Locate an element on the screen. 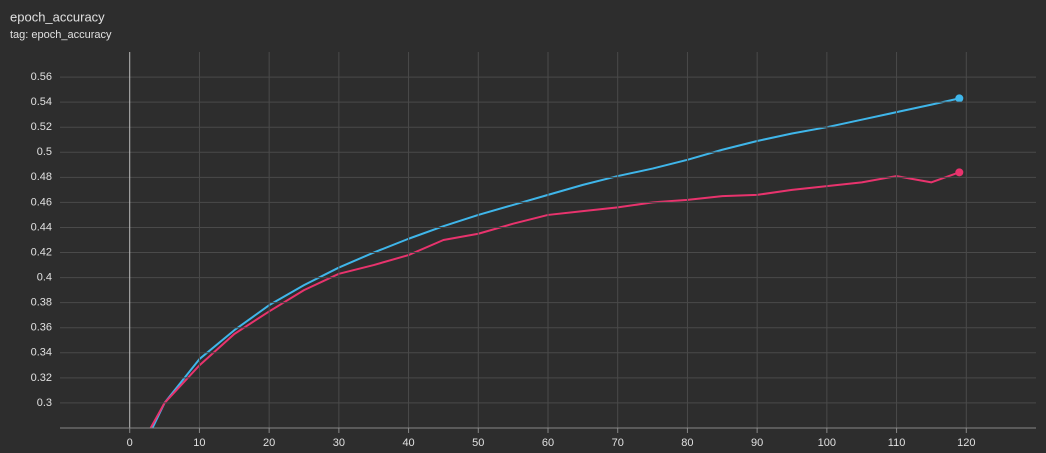 The width and height of the screenshot is (1046, 453). y-tick-label: 0.56 is located at coordinates (41, 77).